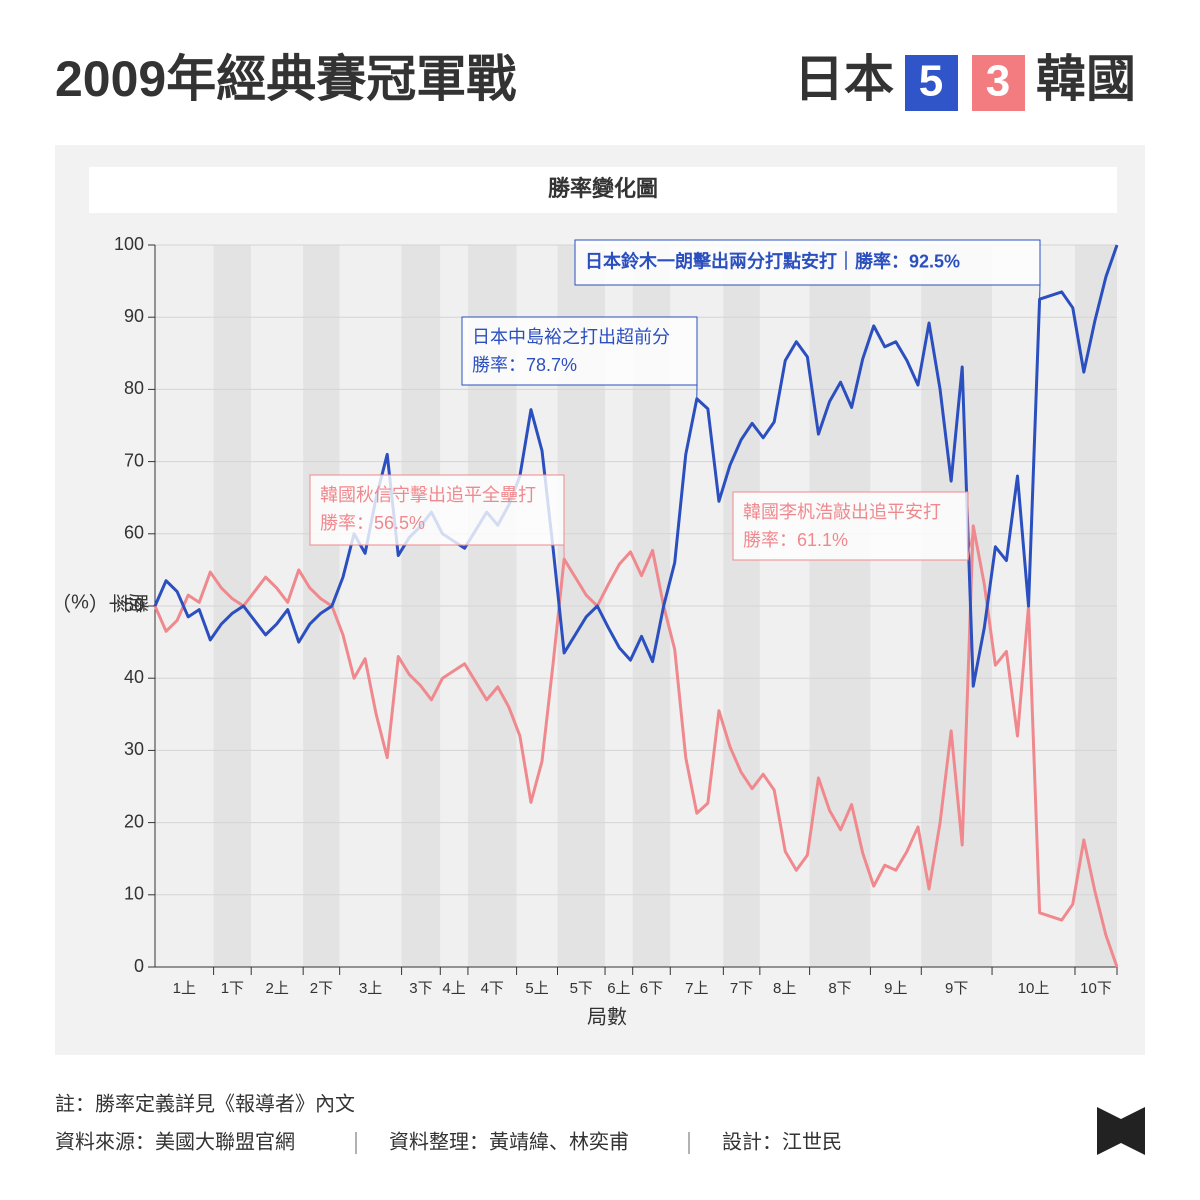 The height and width of the screenshot is (1200, 1200). I want to click on footer-compiled: 資料整理：黃靖緯、林奕甫, so click(509, 1141).